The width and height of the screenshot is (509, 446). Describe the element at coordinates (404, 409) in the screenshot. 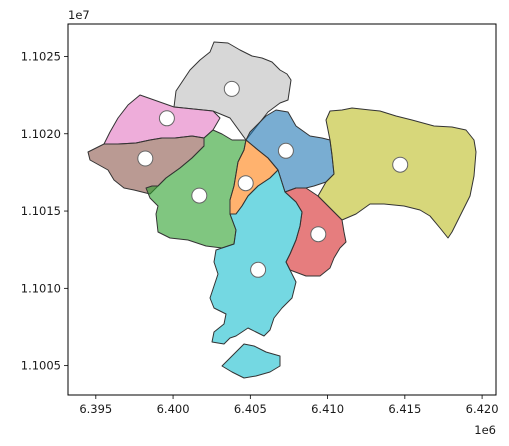

I see `x-tick-label: 6.415` at that location.